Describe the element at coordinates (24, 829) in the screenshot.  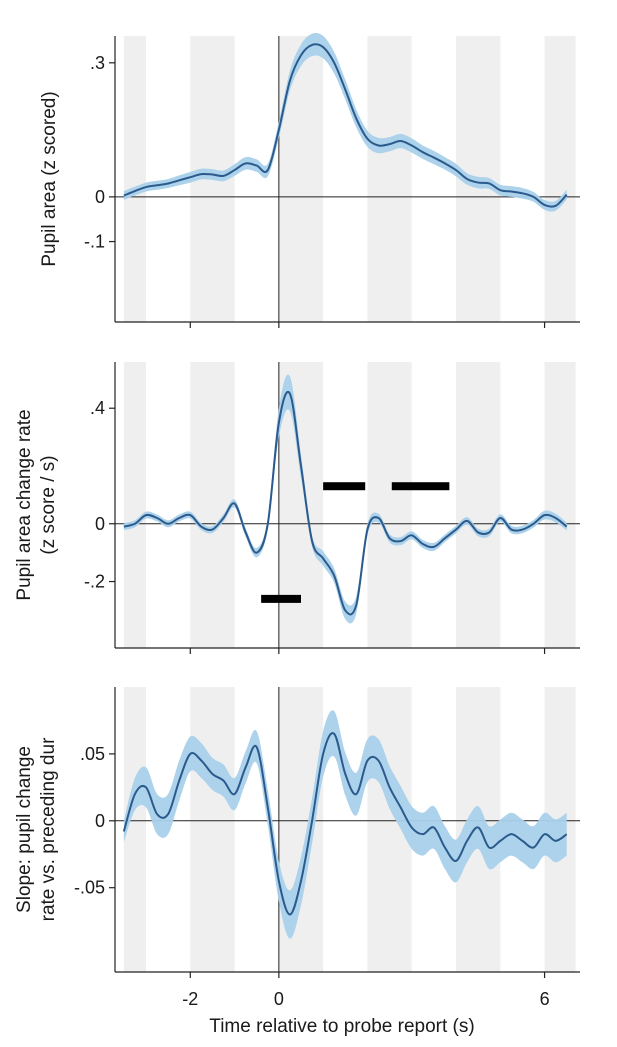
I see `y-axis-label: Slope: pupil change` at that location.